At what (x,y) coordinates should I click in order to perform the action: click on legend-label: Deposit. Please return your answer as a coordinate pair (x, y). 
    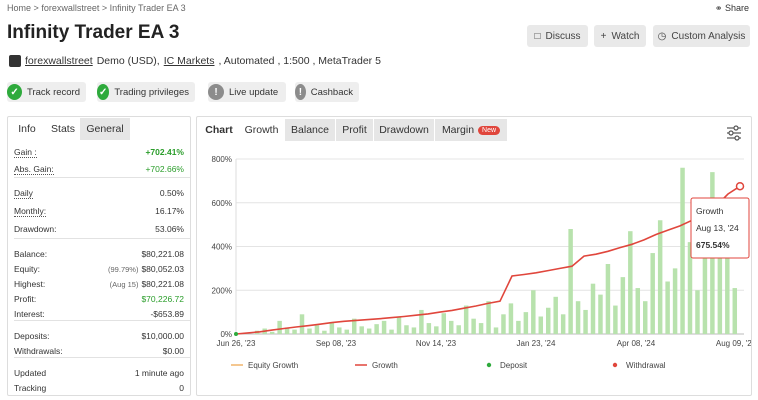
    Looking at the image, I should click on (514, 365).